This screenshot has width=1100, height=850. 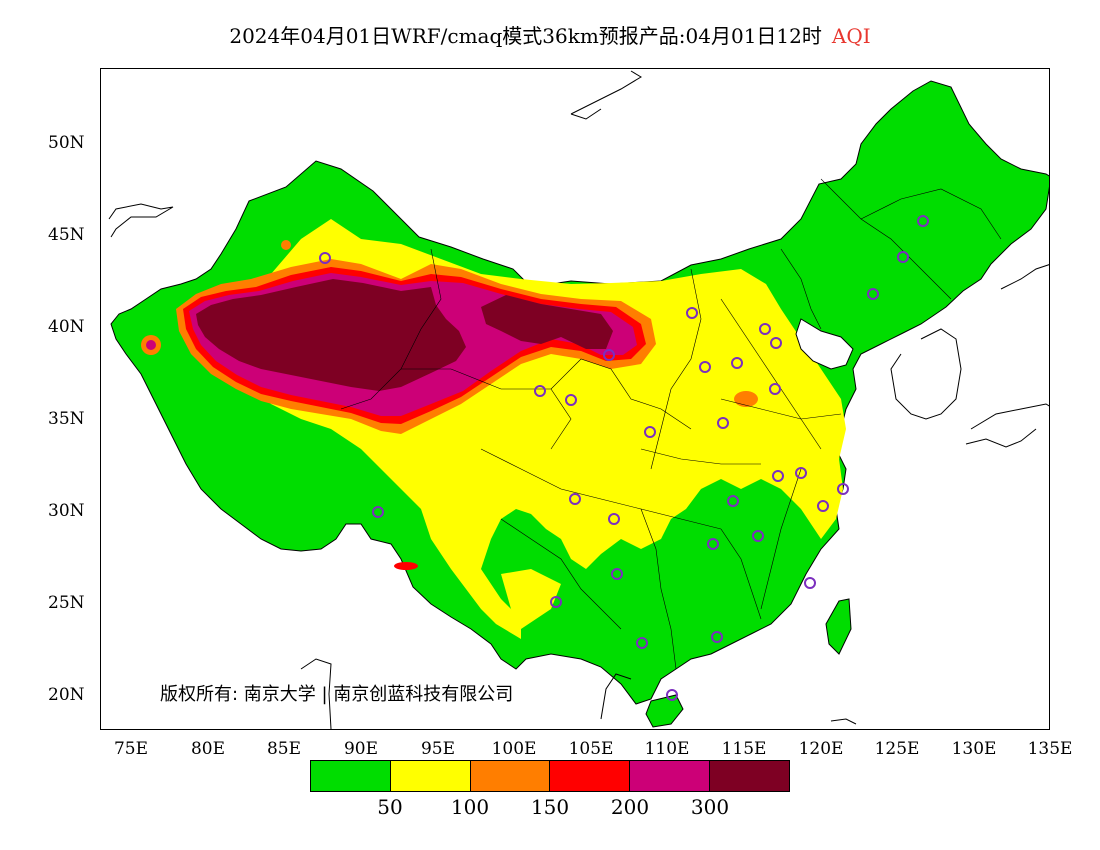 I want to click on aqi-legend-bar, so click(x=550, y=776).